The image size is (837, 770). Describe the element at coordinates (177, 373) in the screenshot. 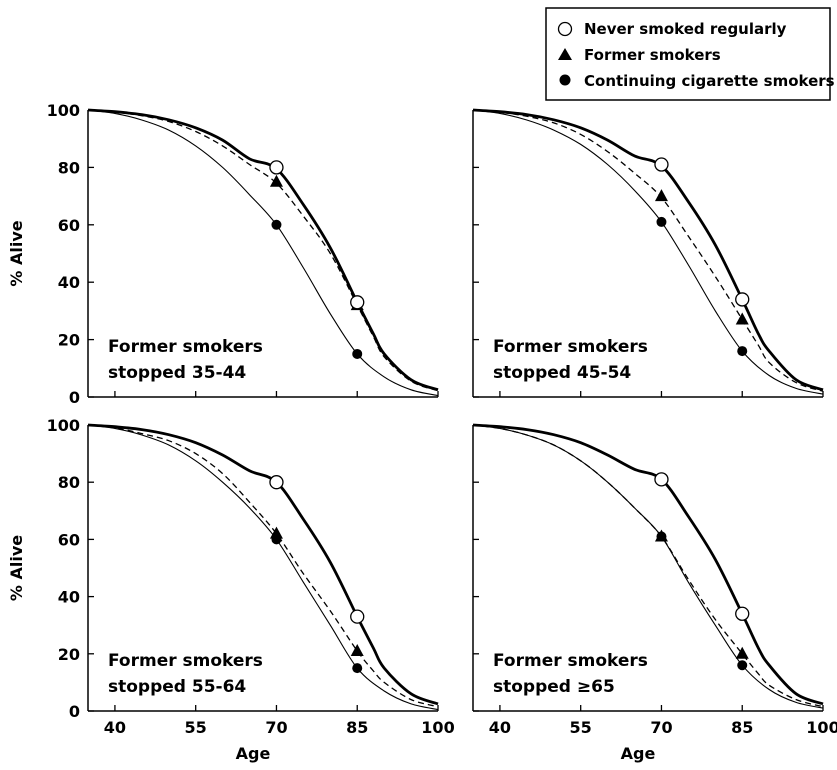

I see `panel-label-line: stopped 35-44` at that location.